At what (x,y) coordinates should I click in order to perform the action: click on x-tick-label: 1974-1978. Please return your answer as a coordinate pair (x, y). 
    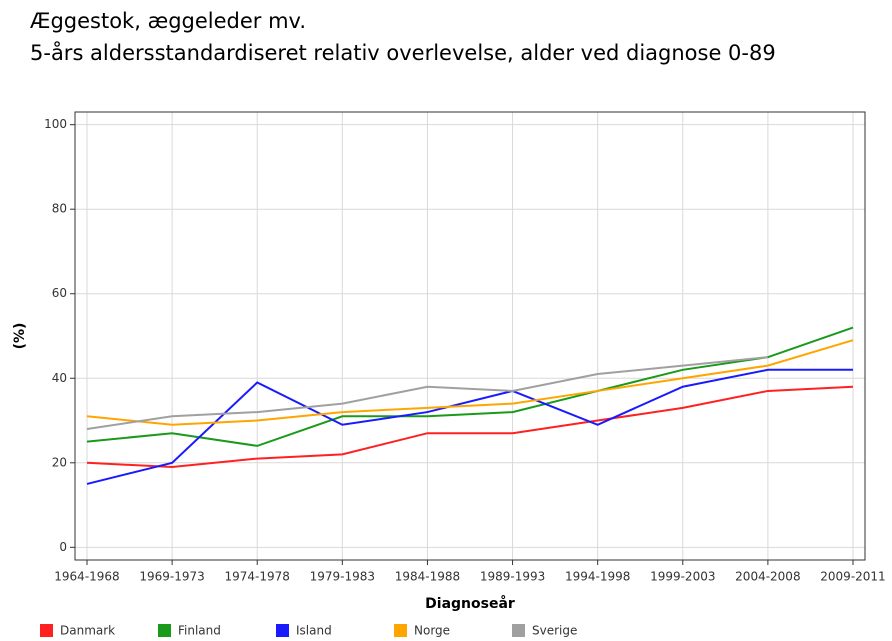
    Looking at the image, I should click on (257, 577).